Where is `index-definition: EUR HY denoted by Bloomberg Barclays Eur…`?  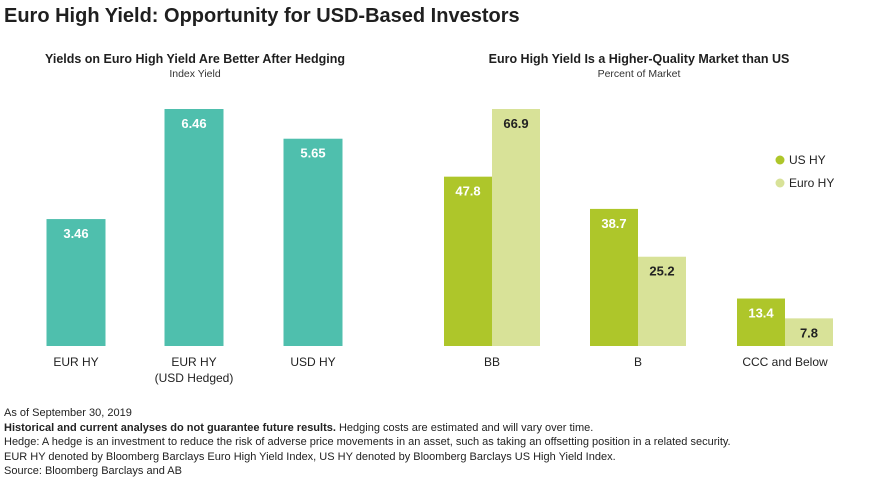
index-definition: EUR HY denoted by Bloomberg Barclays Eur… is located at coordinates (310, 456).